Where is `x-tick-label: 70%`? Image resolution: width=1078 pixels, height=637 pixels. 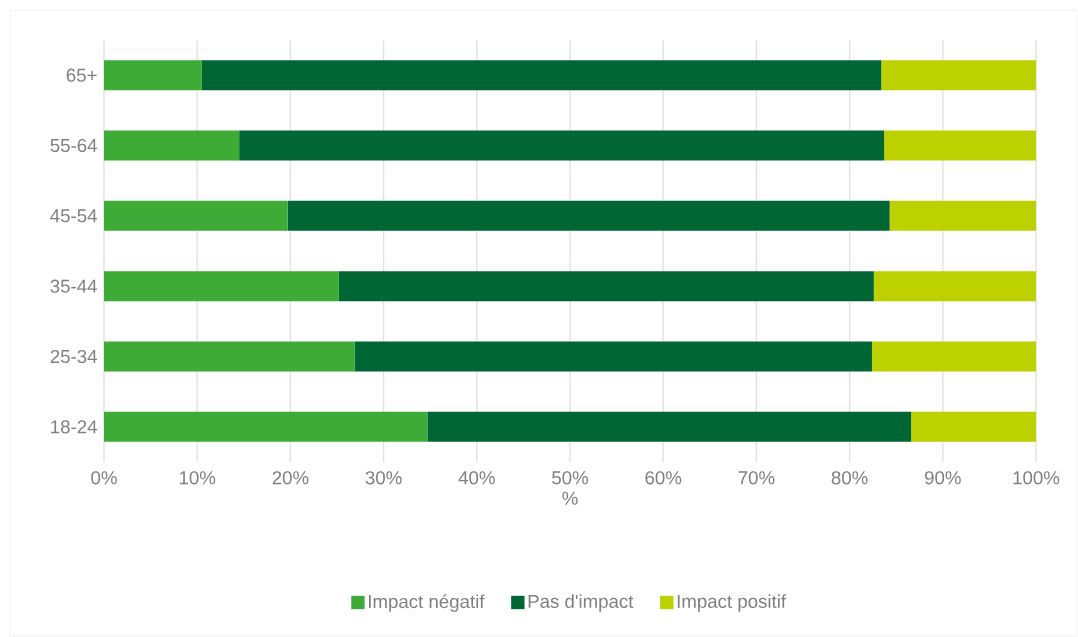
x-tick-label: 70% is located at coordinates (756, 478).